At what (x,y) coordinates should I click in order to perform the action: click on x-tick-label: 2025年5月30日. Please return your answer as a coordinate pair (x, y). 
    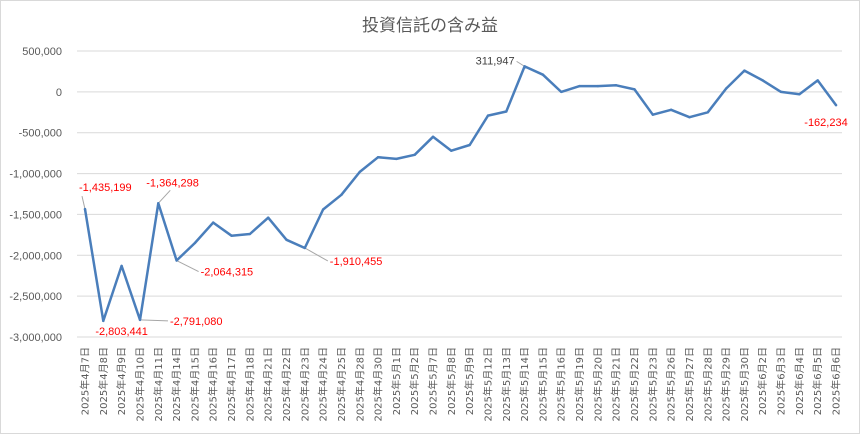
    Looking at the image, I should click on (744, 384).